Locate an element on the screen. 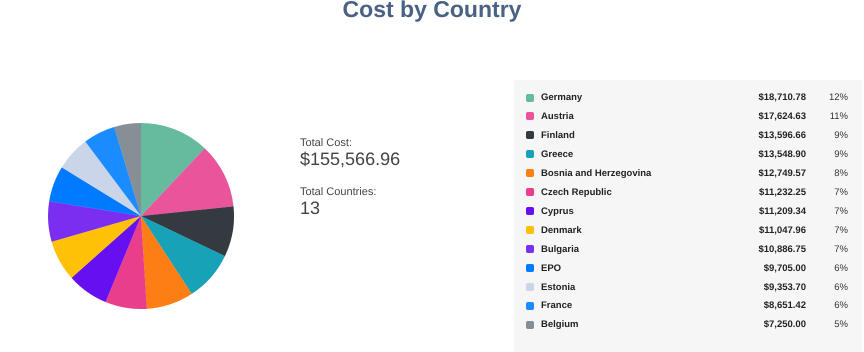 Image resolution: width=864 pixels, height=352 pixels. data-label: $9,353.70 is located at coordinates (784, 287).